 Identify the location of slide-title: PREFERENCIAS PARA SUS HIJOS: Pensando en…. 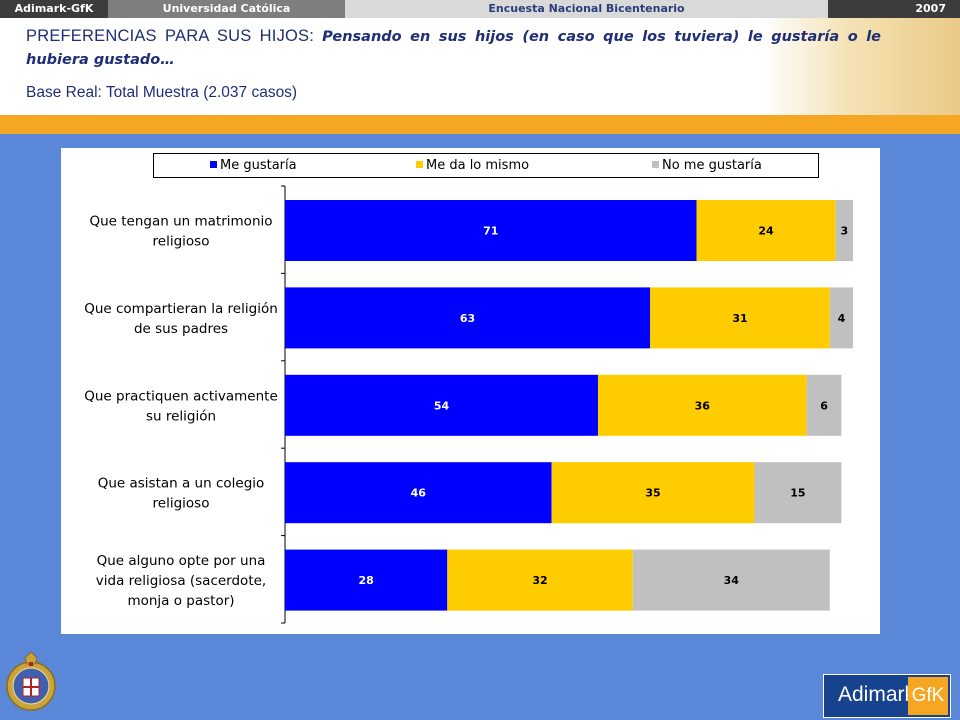
(453, 48).